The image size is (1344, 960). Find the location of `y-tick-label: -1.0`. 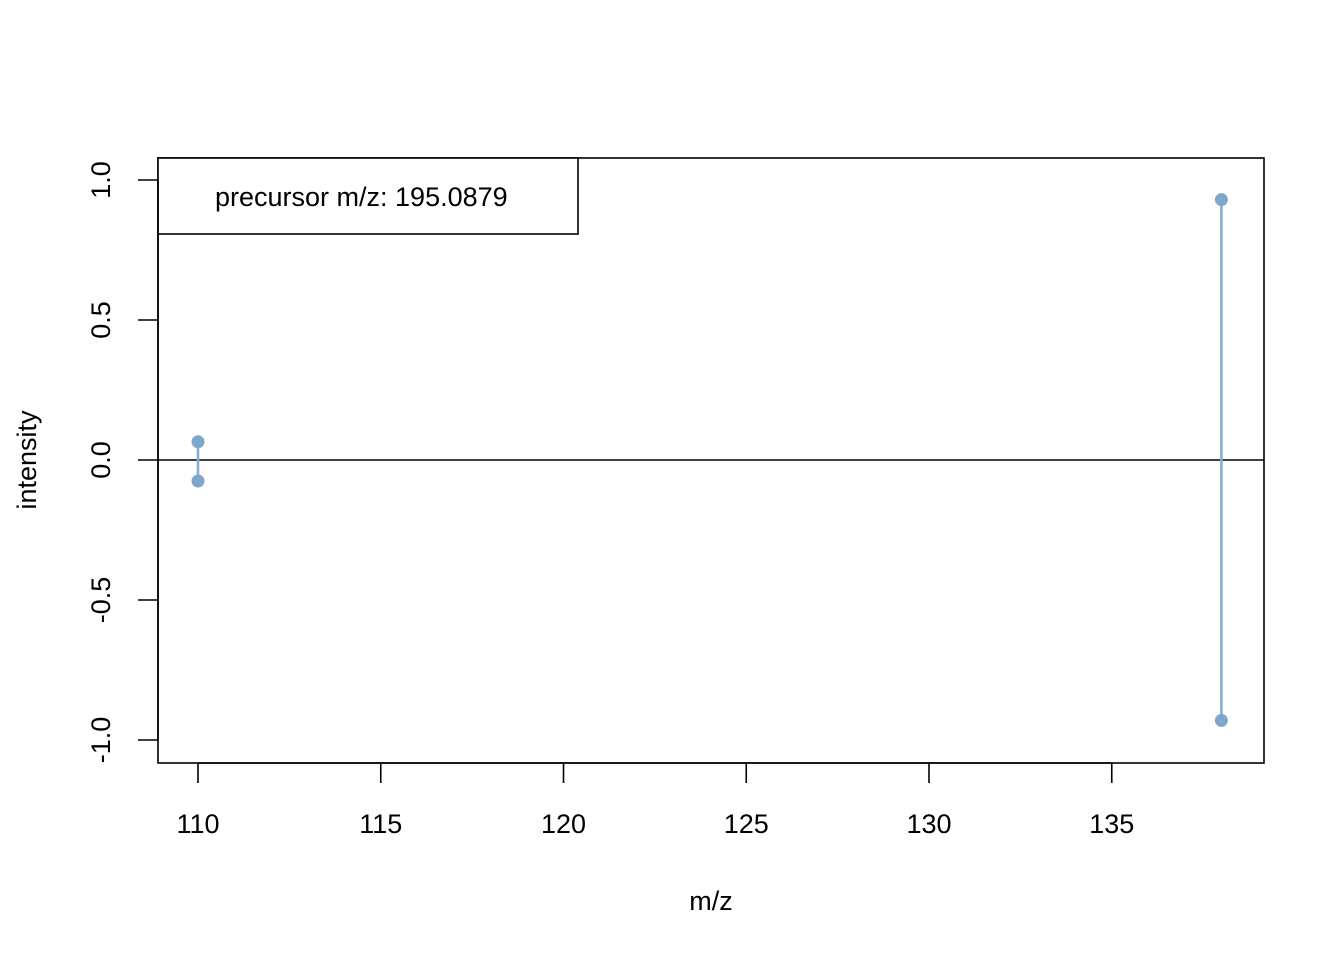

y-tick-label: -1.0 is located at coordinates (101, 740).